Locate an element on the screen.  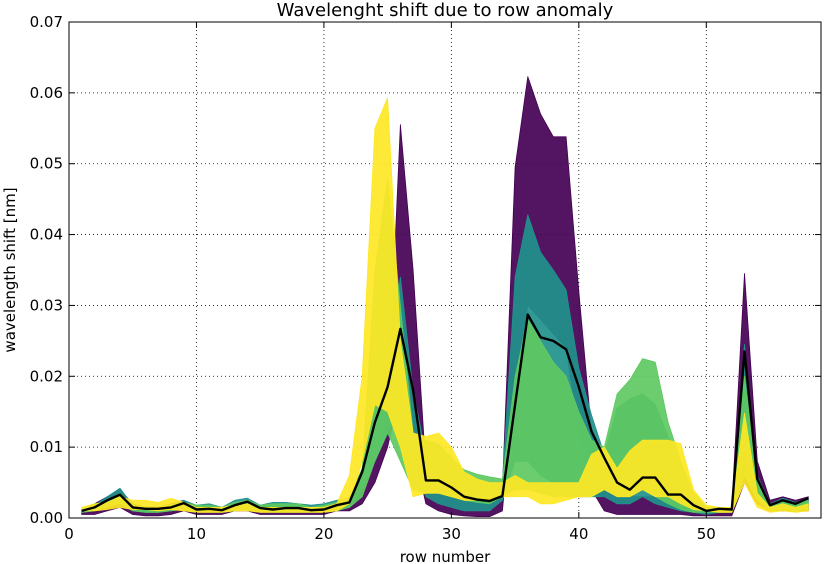
y-axis-title: wavelength shift [nm] is located at coordinates (10, 269).